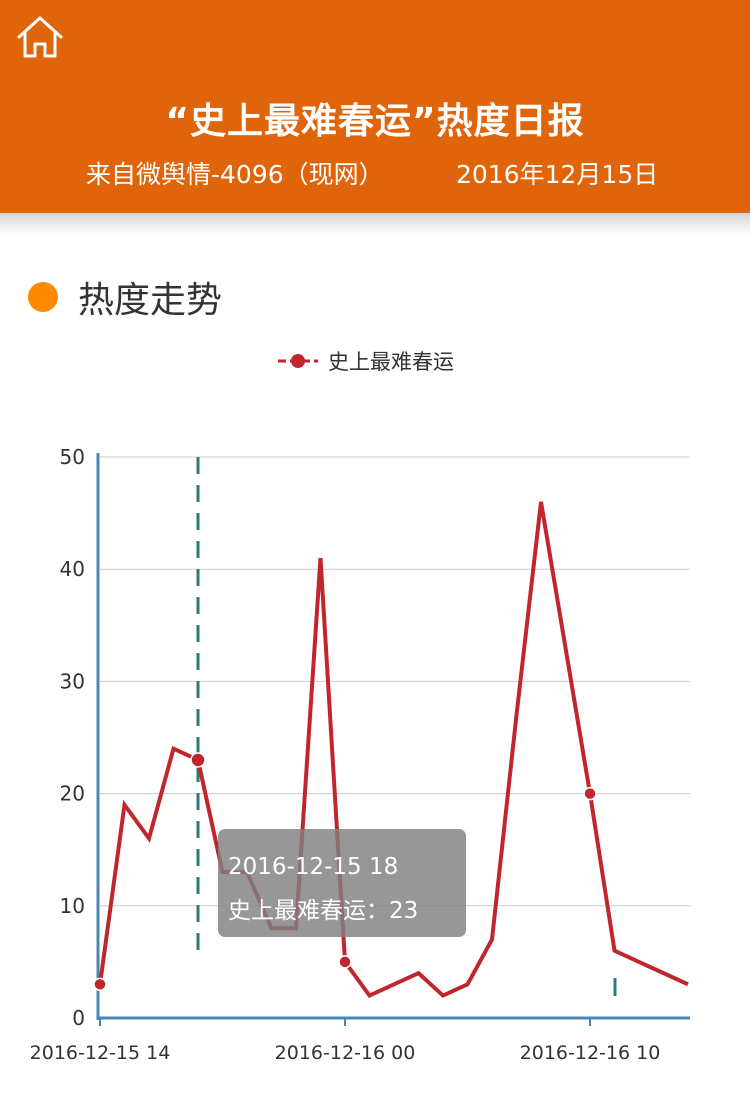  I want to click on chart-legend: 史上最难春运, so click(365, 361).